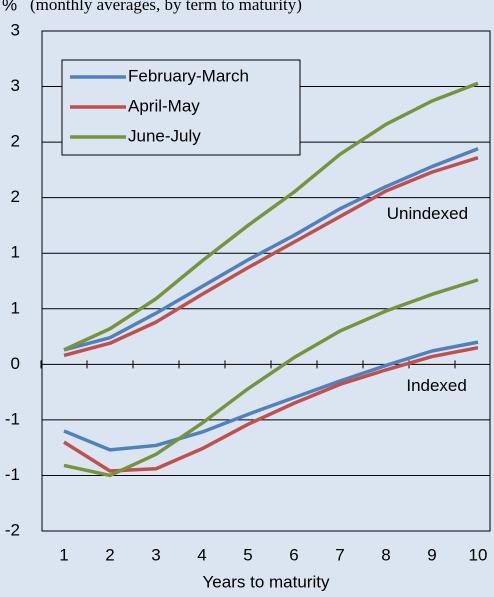 Image resolution: width=494 pixels, height=597 pixels. Describe the element at coordinates (9, 7) in the screenshot. I see `y-unit: %` at that location.